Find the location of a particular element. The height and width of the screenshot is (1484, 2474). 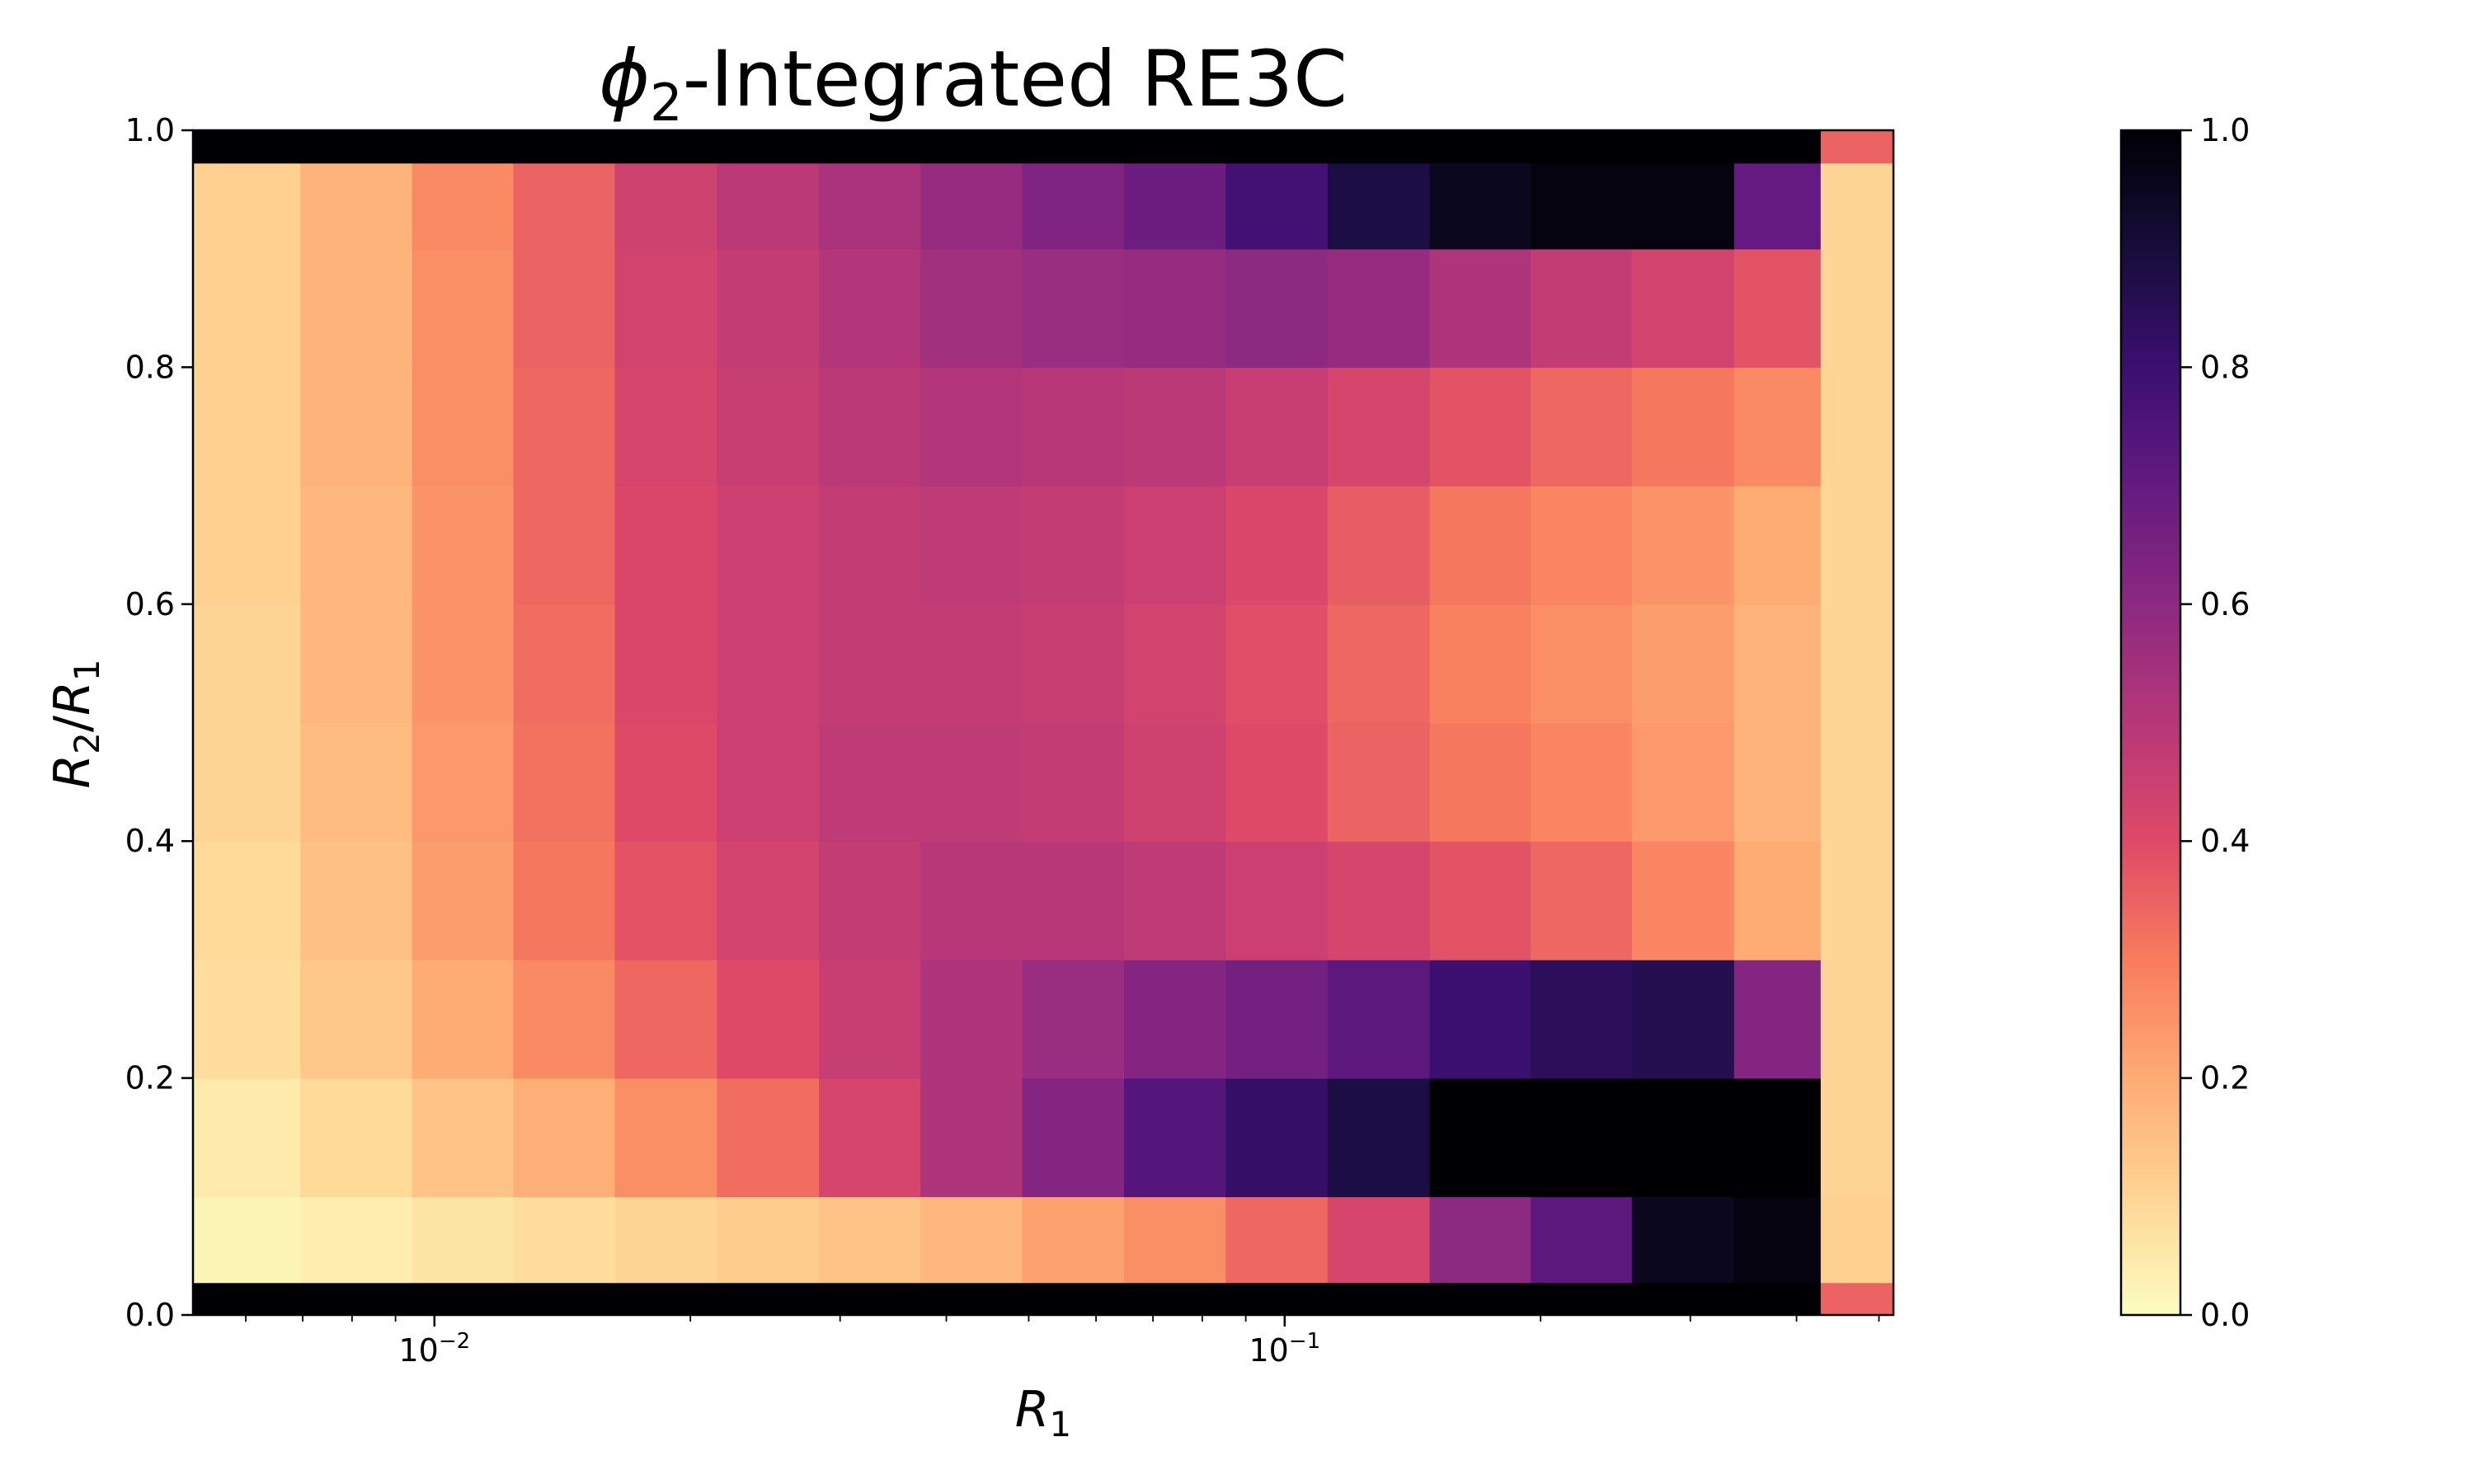

colorbar-tick-label: 0.2 is located at coordinates (2225, 1078).